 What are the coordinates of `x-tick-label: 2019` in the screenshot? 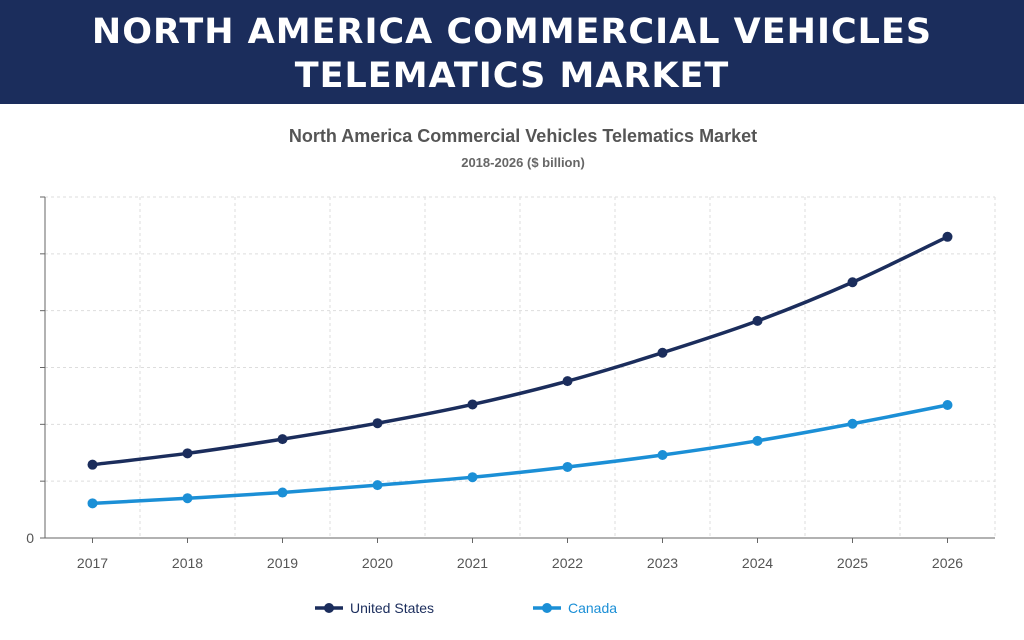 It's located at (282, 563).